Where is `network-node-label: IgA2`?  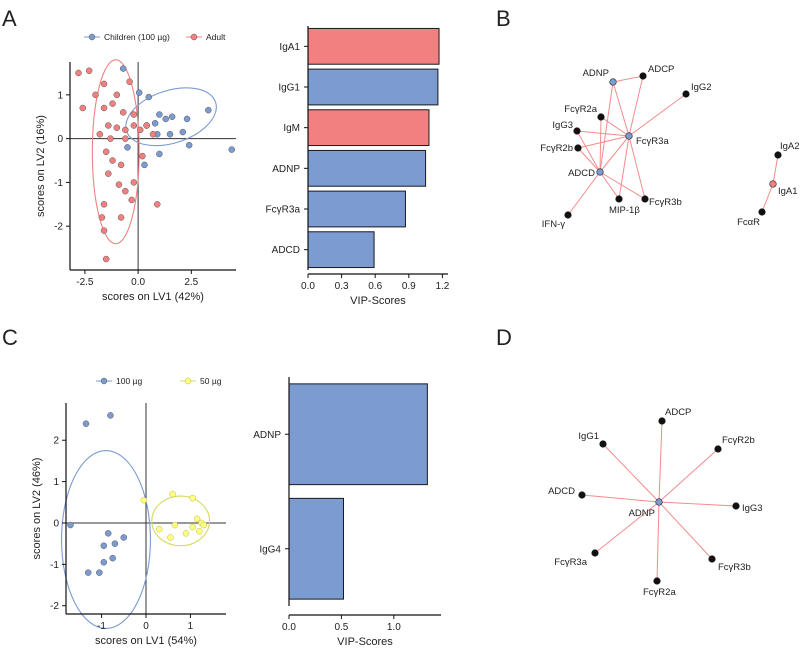
network-node-label: IgA2 is located at coordinates (790, 146).